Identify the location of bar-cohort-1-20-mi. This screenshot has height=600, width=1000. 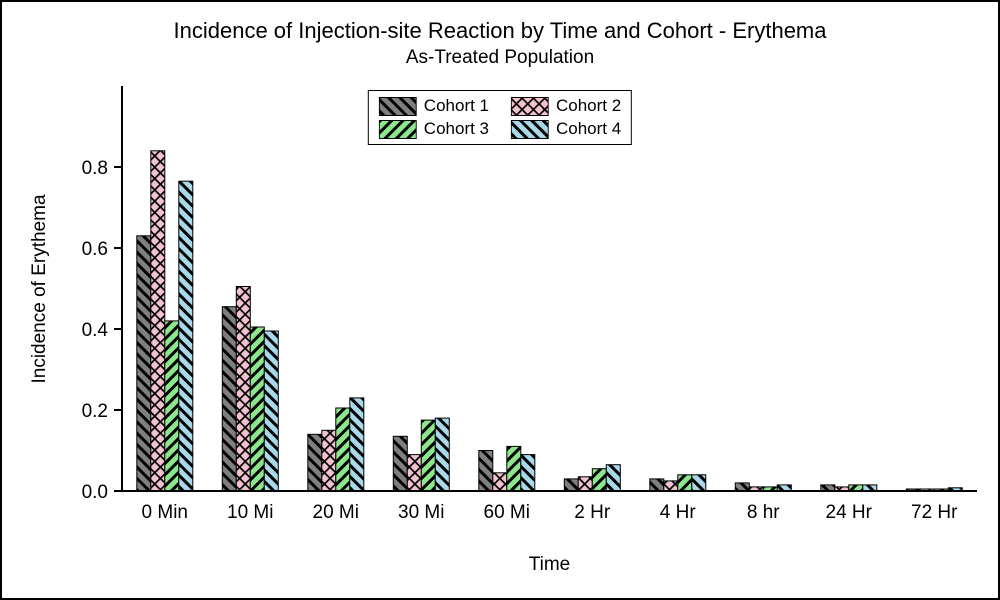
(315, 462).